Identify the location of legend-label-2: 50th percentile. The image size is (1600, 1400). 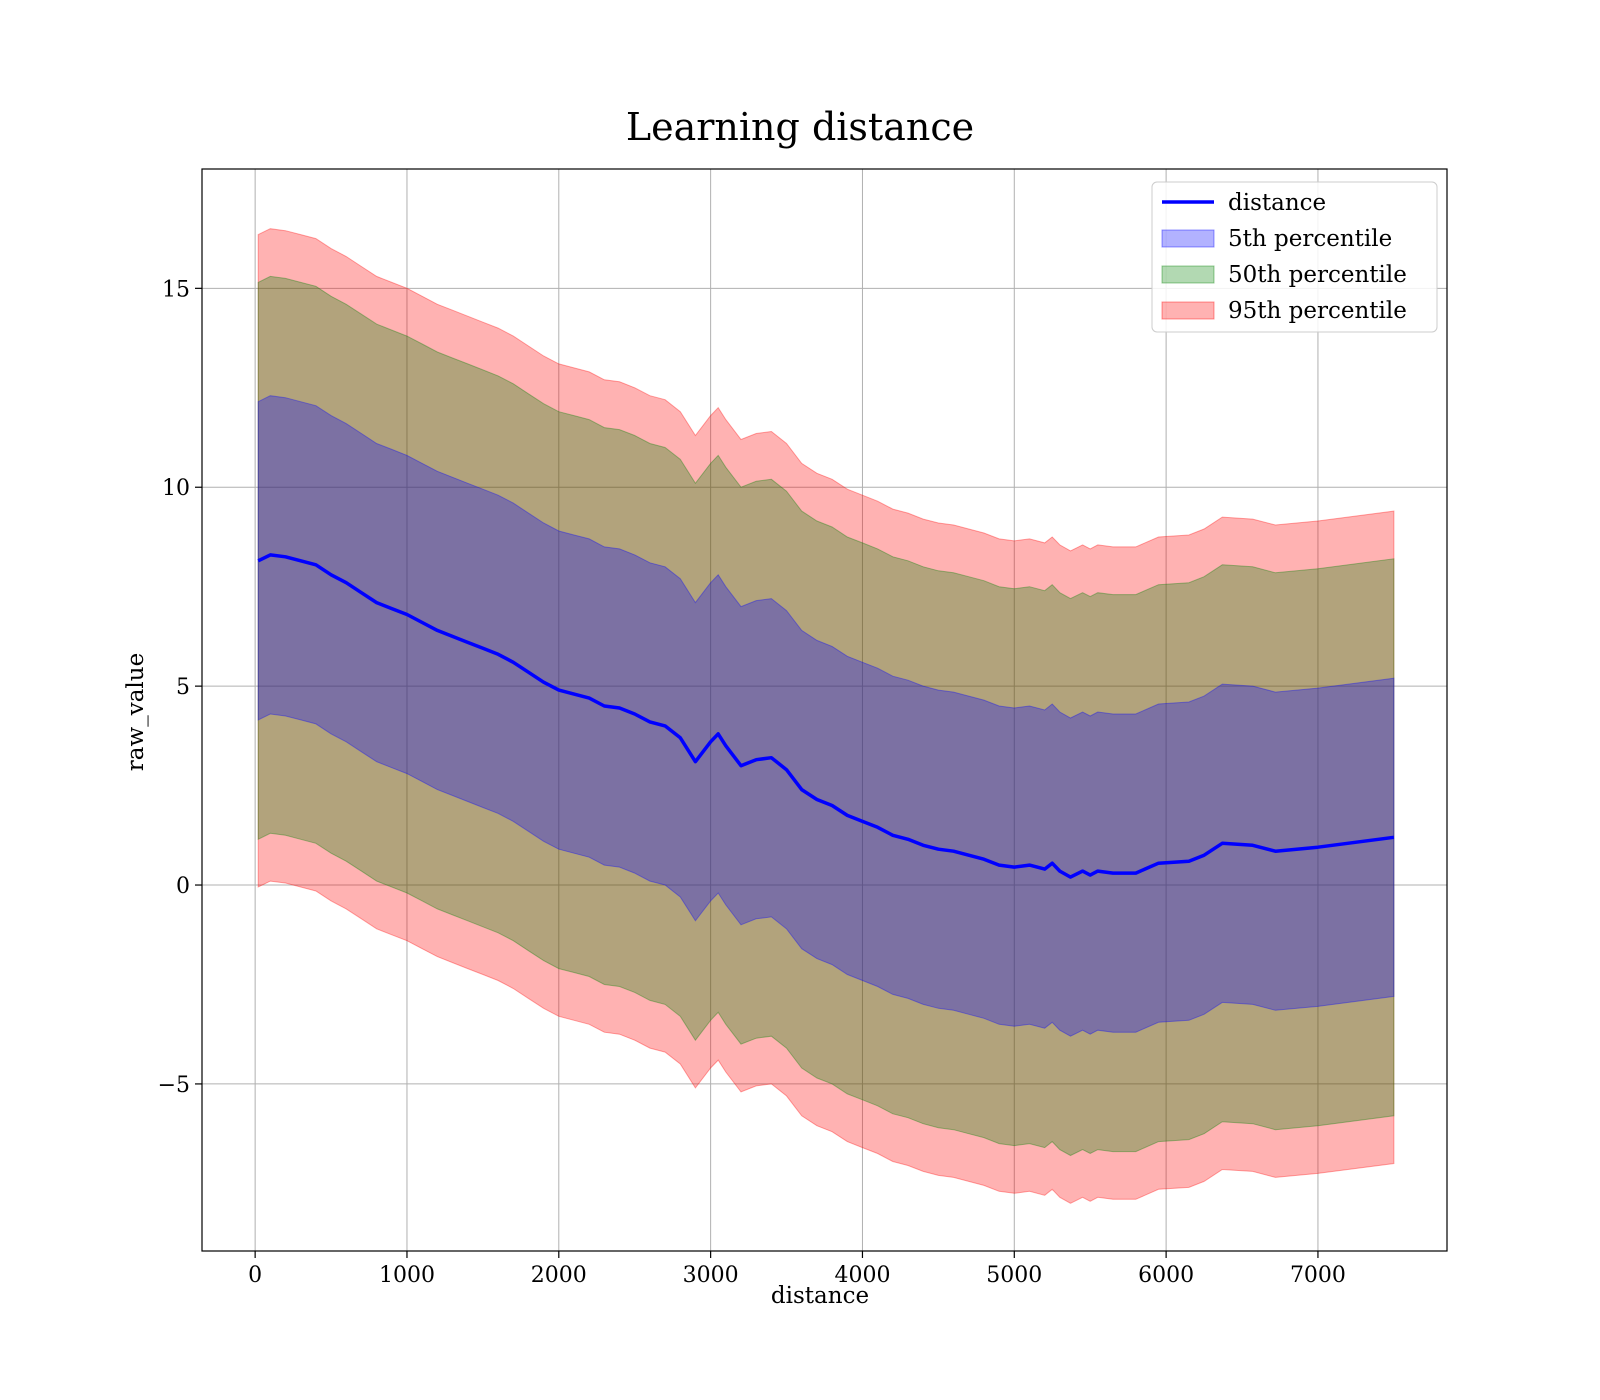
(1317, 275).